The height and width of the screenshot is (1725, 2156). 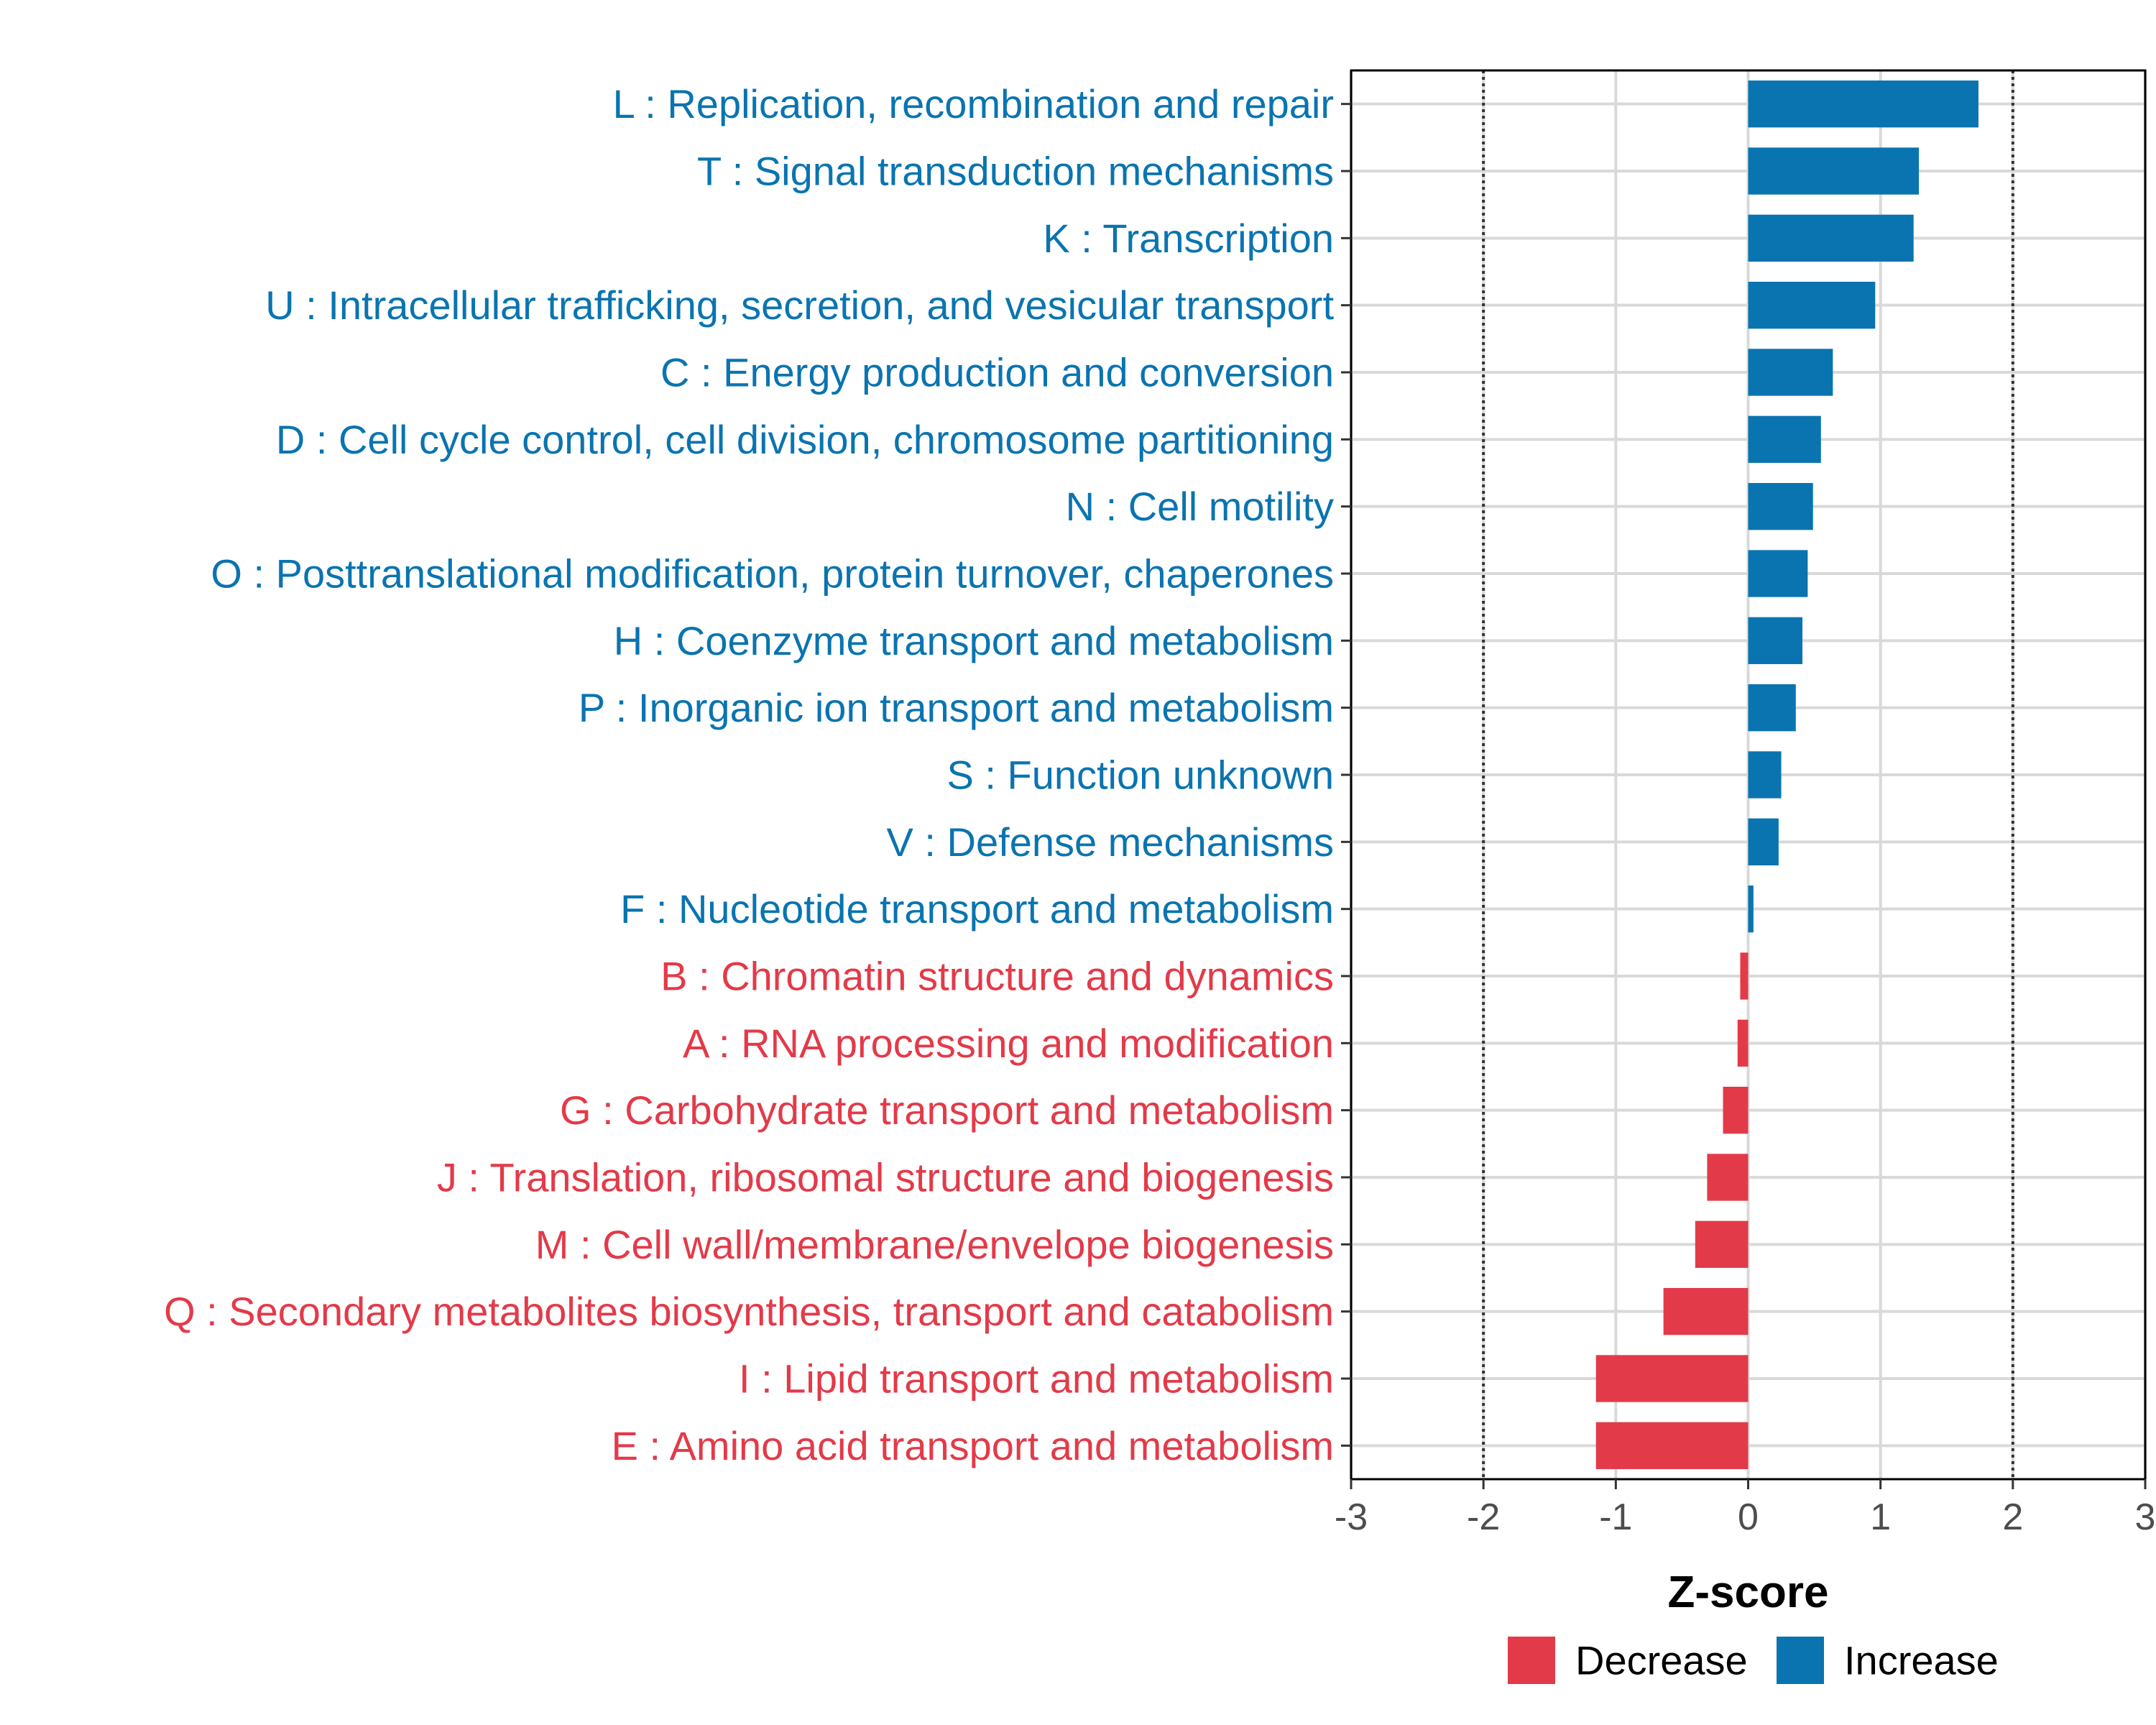 I want to click on bar-f, so click(x=1751, y=909).